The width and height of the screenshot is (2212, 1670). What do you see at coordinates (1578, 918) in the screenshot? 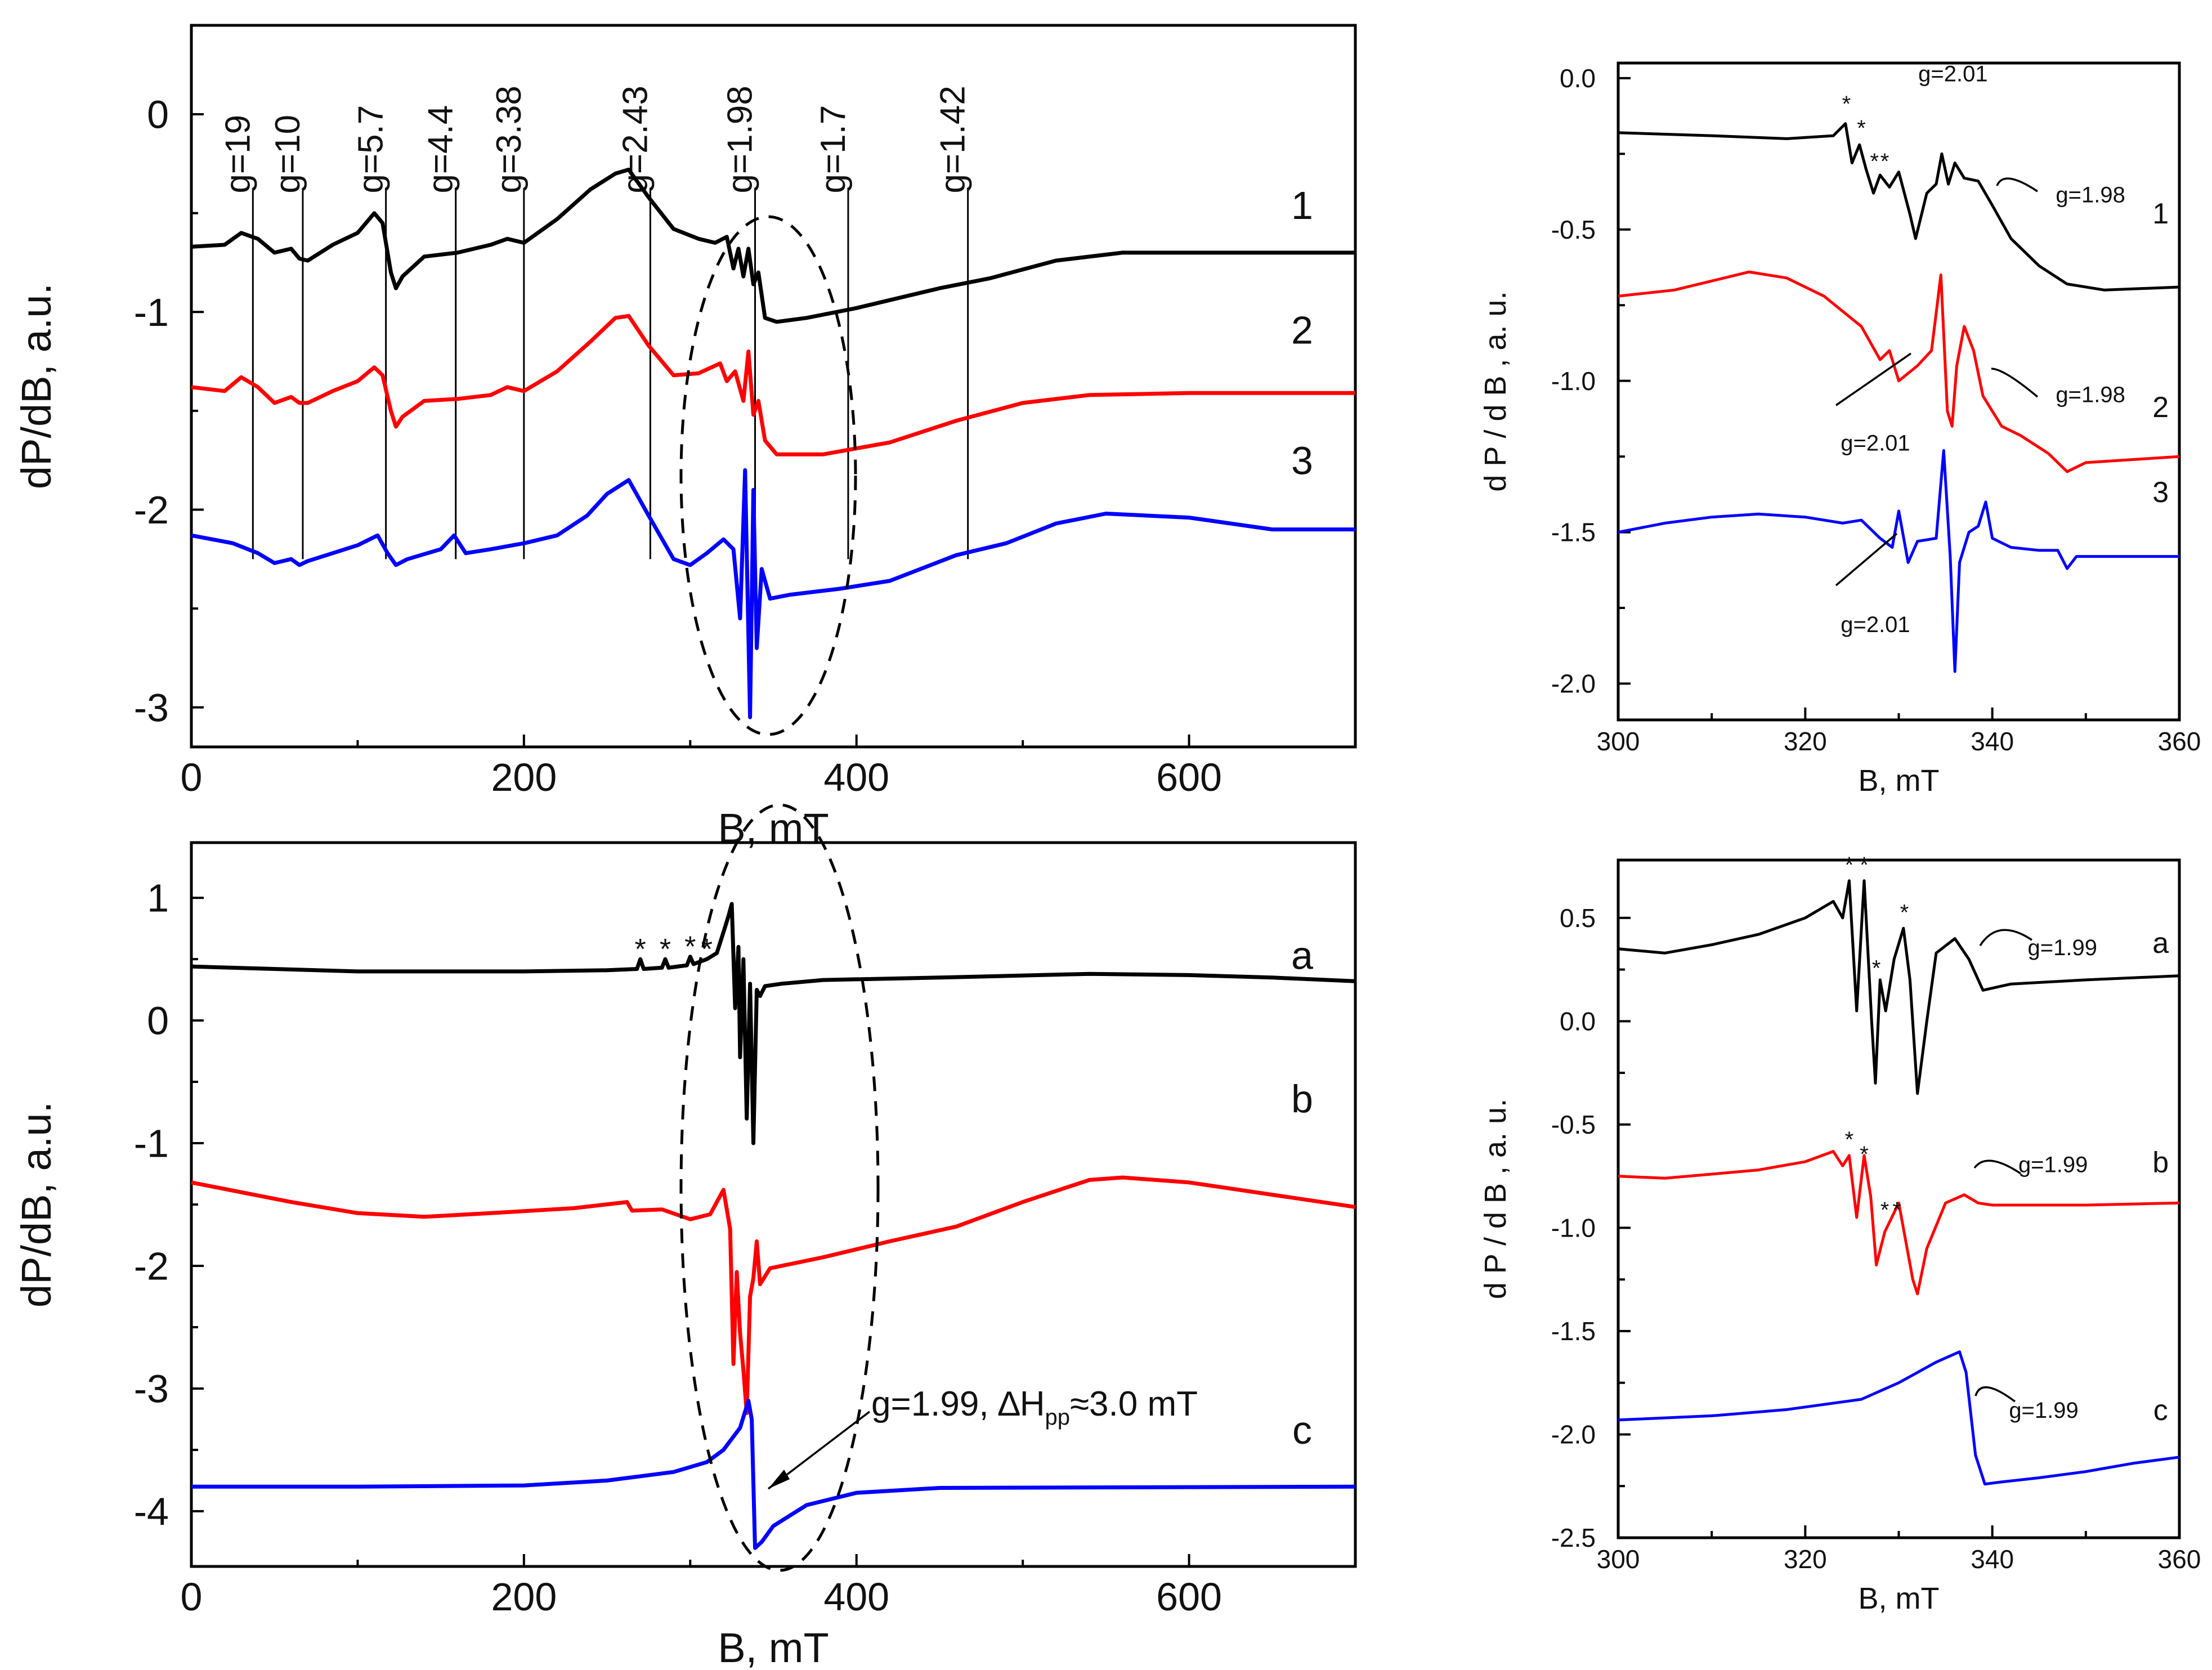
I see `y-tick-label: 0.5` at bounding box center [1578, 918].